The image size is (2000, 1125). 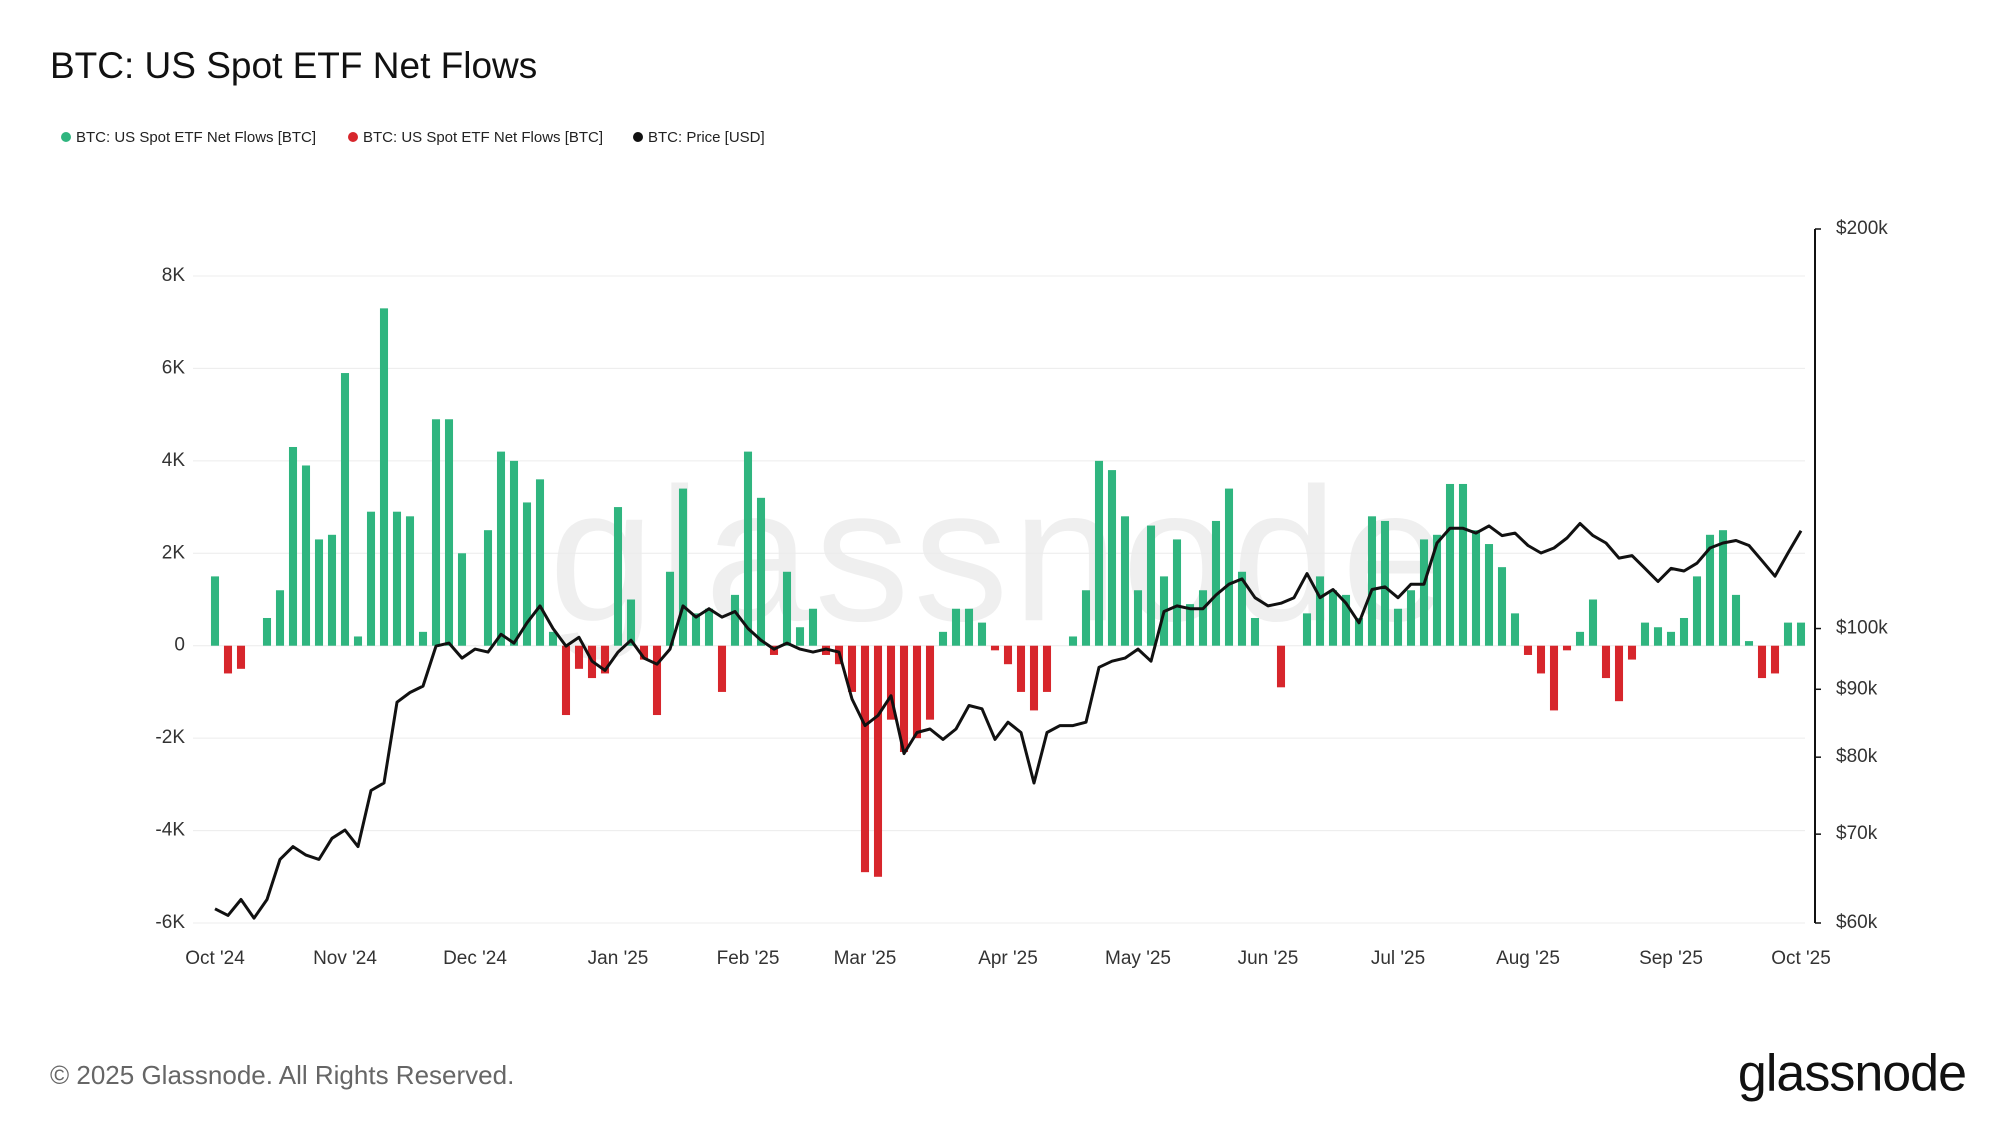 I want to click on y-tick-label: 4K, so click(x=174, y=460).